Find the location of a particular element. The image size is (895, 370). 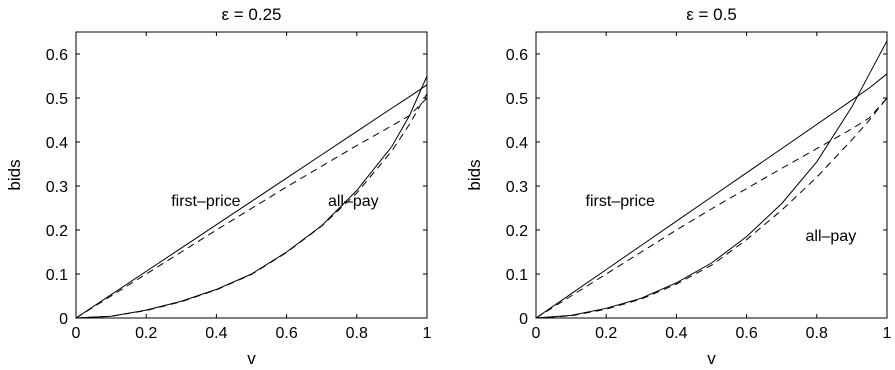

chart-title: ε = 0.25 is located at coordinates (251, 14).